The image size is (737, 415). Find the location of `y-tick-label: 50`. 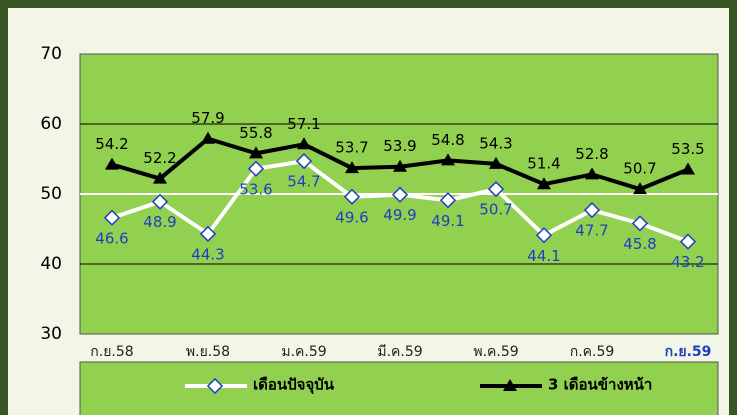

y-tick-label: 50 is located at coordinates (51, 194).